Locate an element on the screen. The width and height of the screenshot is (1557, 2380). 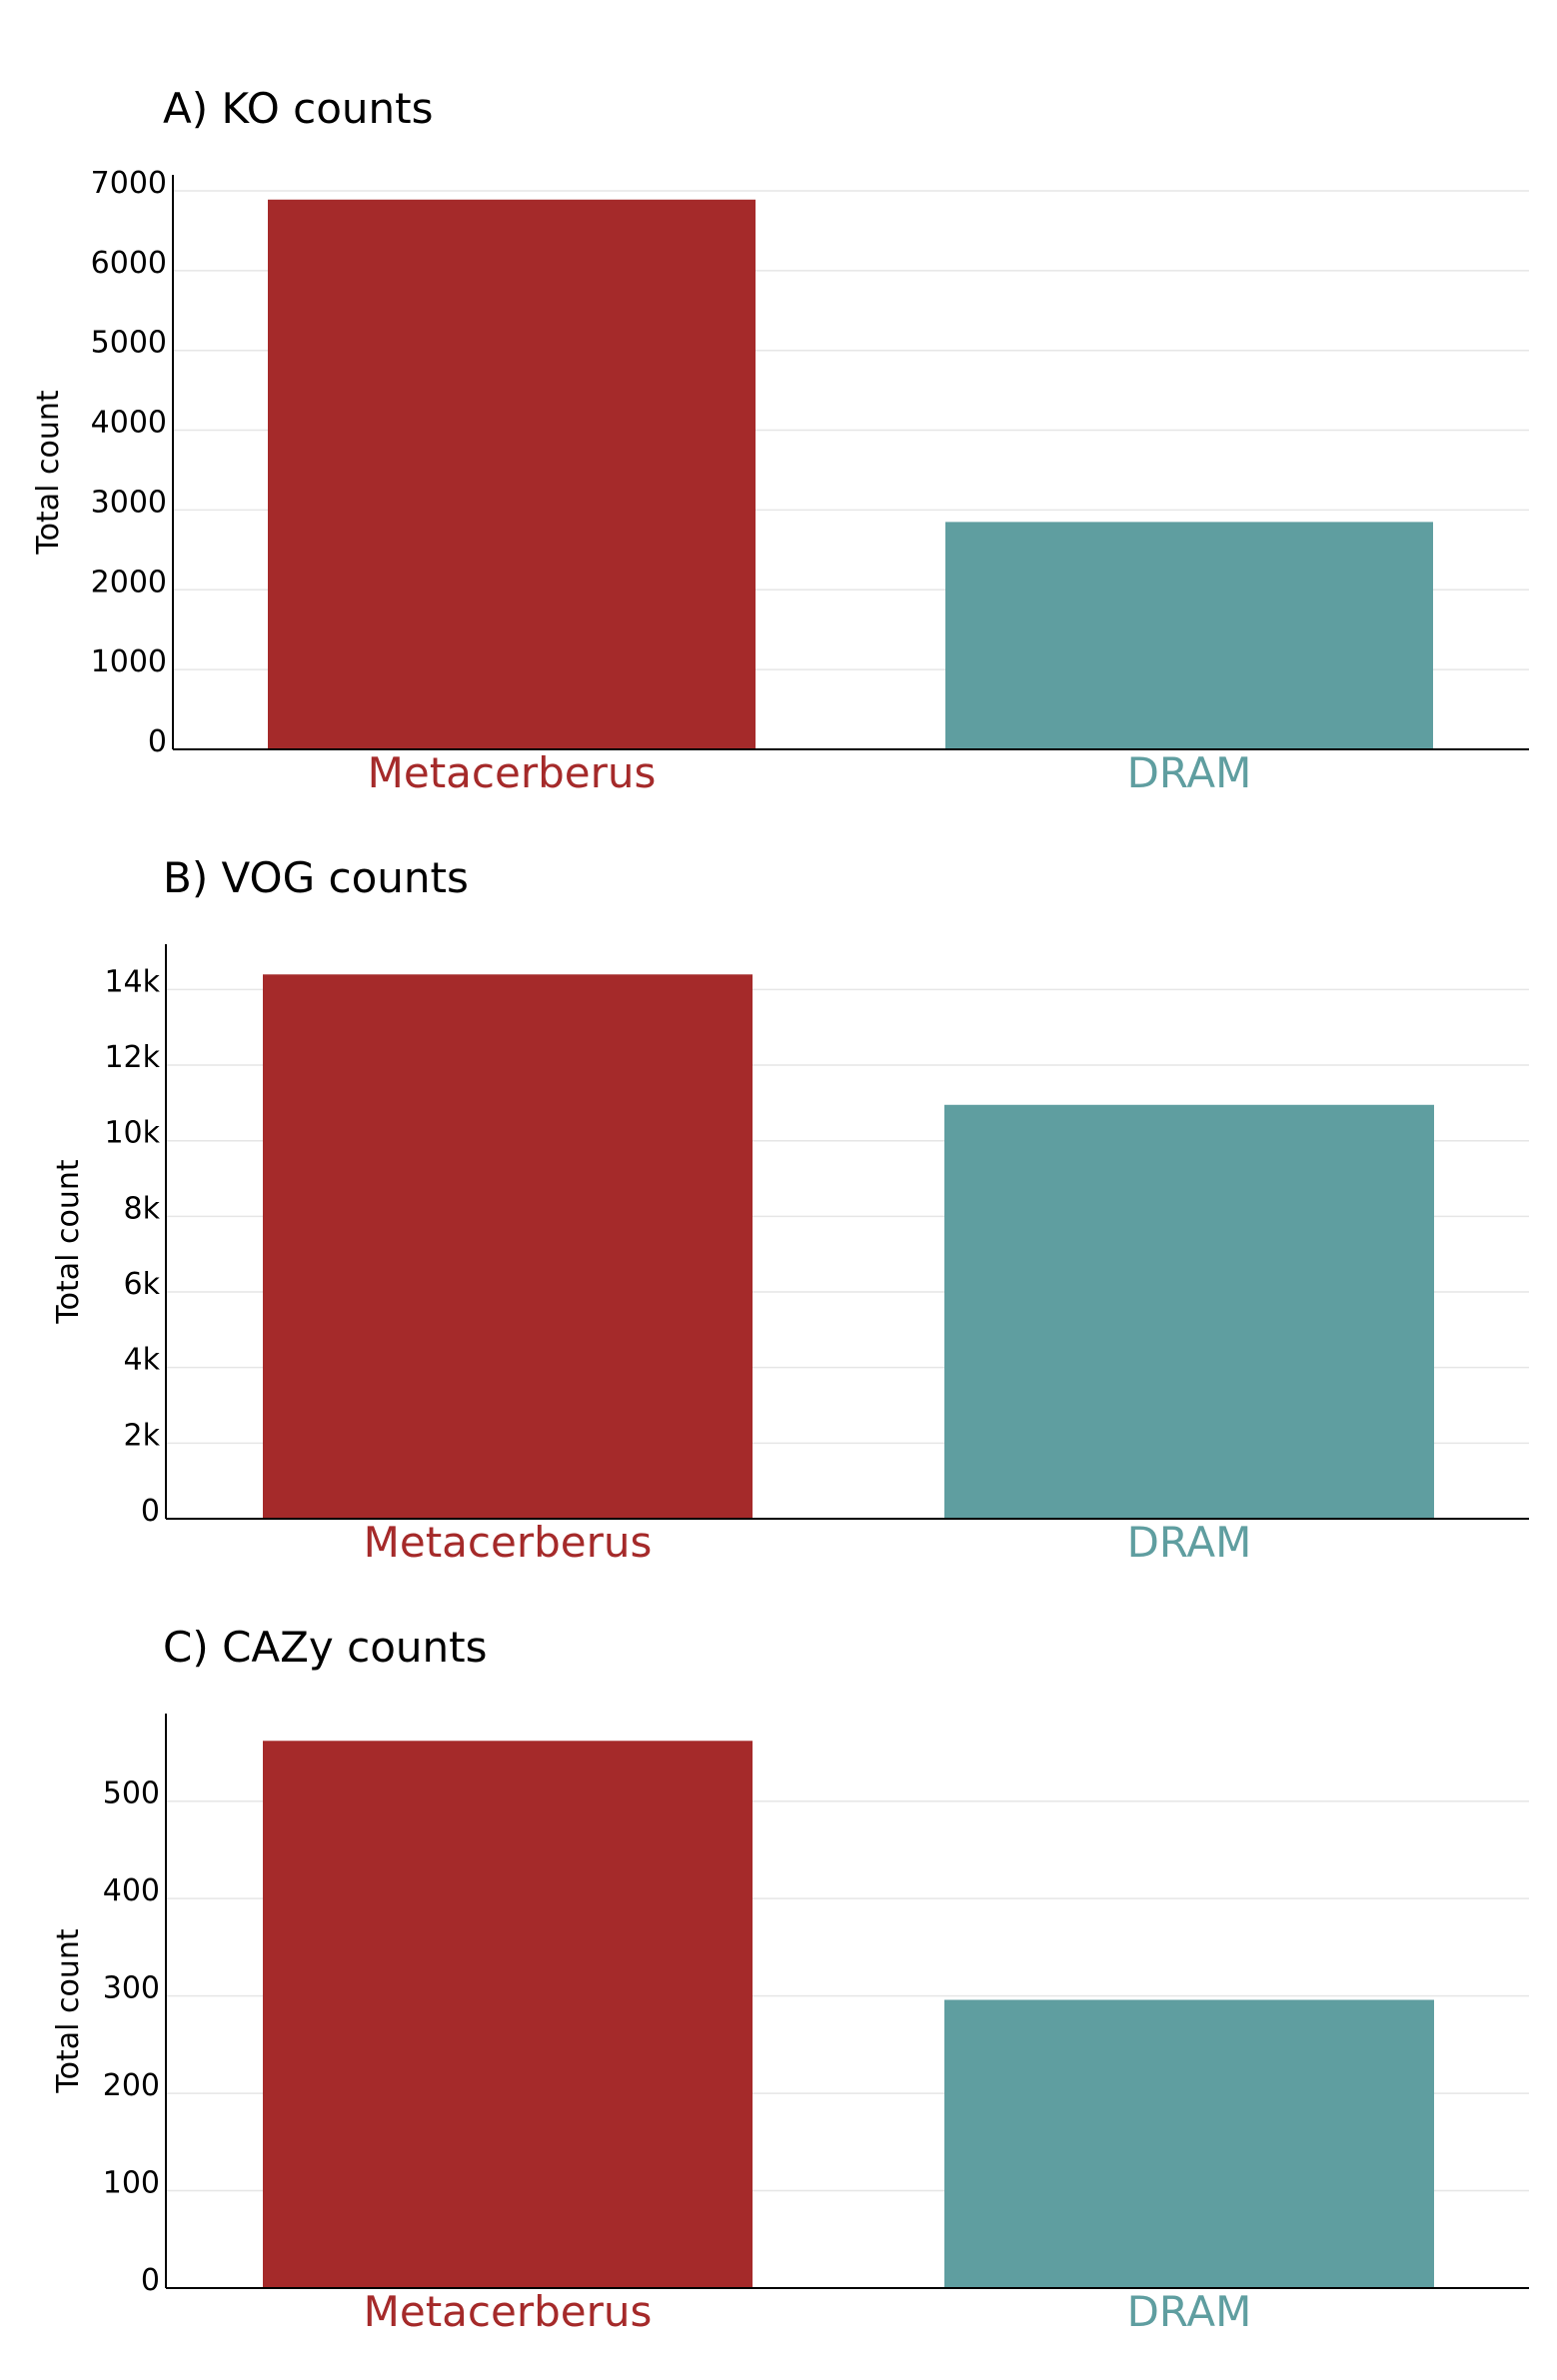
y-tick-label: 1000 is located at coordinates (129, 661).